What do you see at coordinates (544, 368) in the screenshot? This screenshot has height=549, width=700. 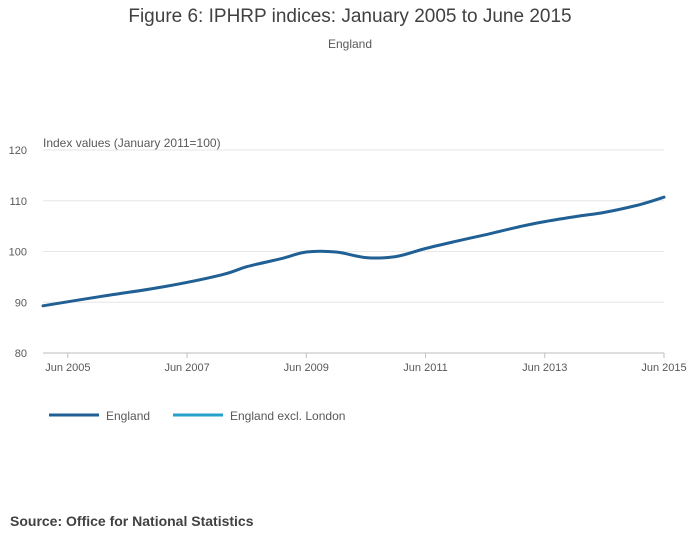 I see `x-tick-label: Jun 2013` at bounding box center [544, 368].